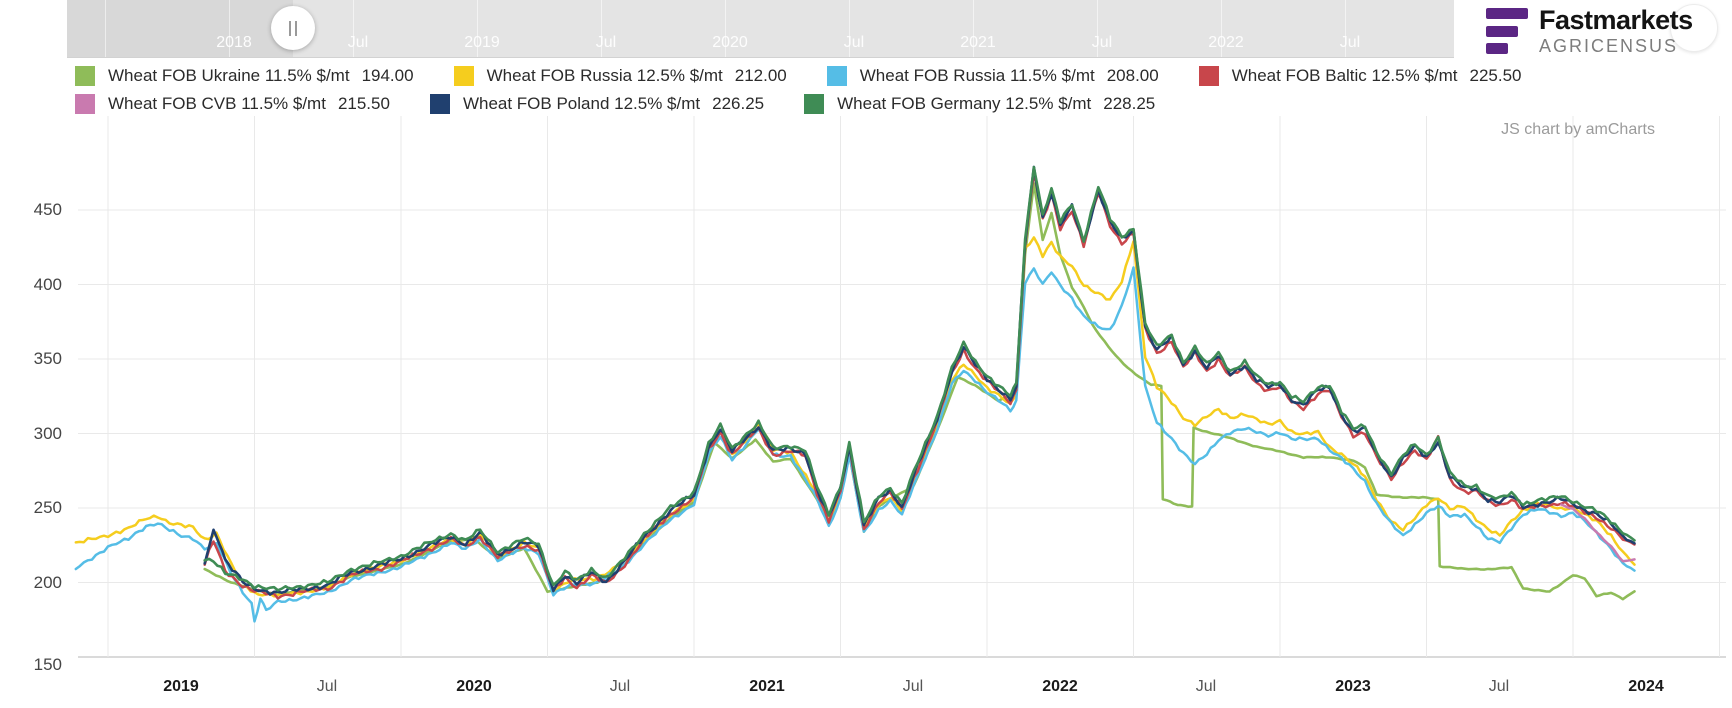  What do you see at coordinates (363, 103) in the screenshot?
I see `legend-value: 215.50` at bounding box center [363, 103].